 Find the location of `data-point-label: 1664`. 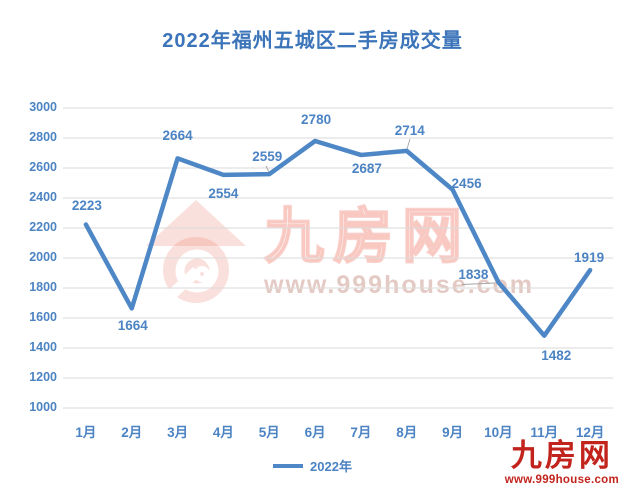

data-point-label: 1664 is located at coordinates (132, 326).